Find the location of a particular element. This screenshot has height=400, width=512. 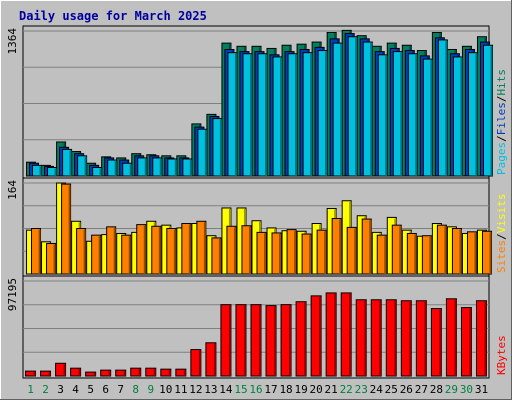

legend-item: Visits is located at coordinates (501, 214).